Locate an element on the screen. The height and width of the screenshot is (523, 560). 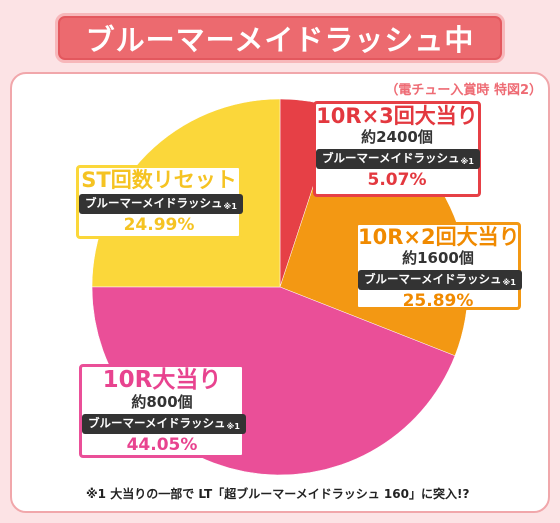
callout-st-reset: ST回数リセット ブルーマーメイドラッシュ※1 24.99% is located at coordinates (159, 202).